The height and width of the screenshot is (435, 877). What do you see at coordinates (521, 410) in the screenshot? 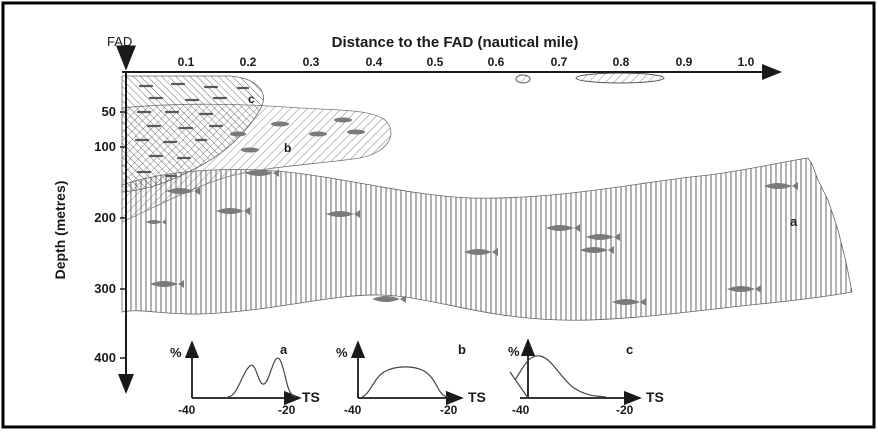
I see `inset-c-xmin: -40` at bounding box center [521, 410].